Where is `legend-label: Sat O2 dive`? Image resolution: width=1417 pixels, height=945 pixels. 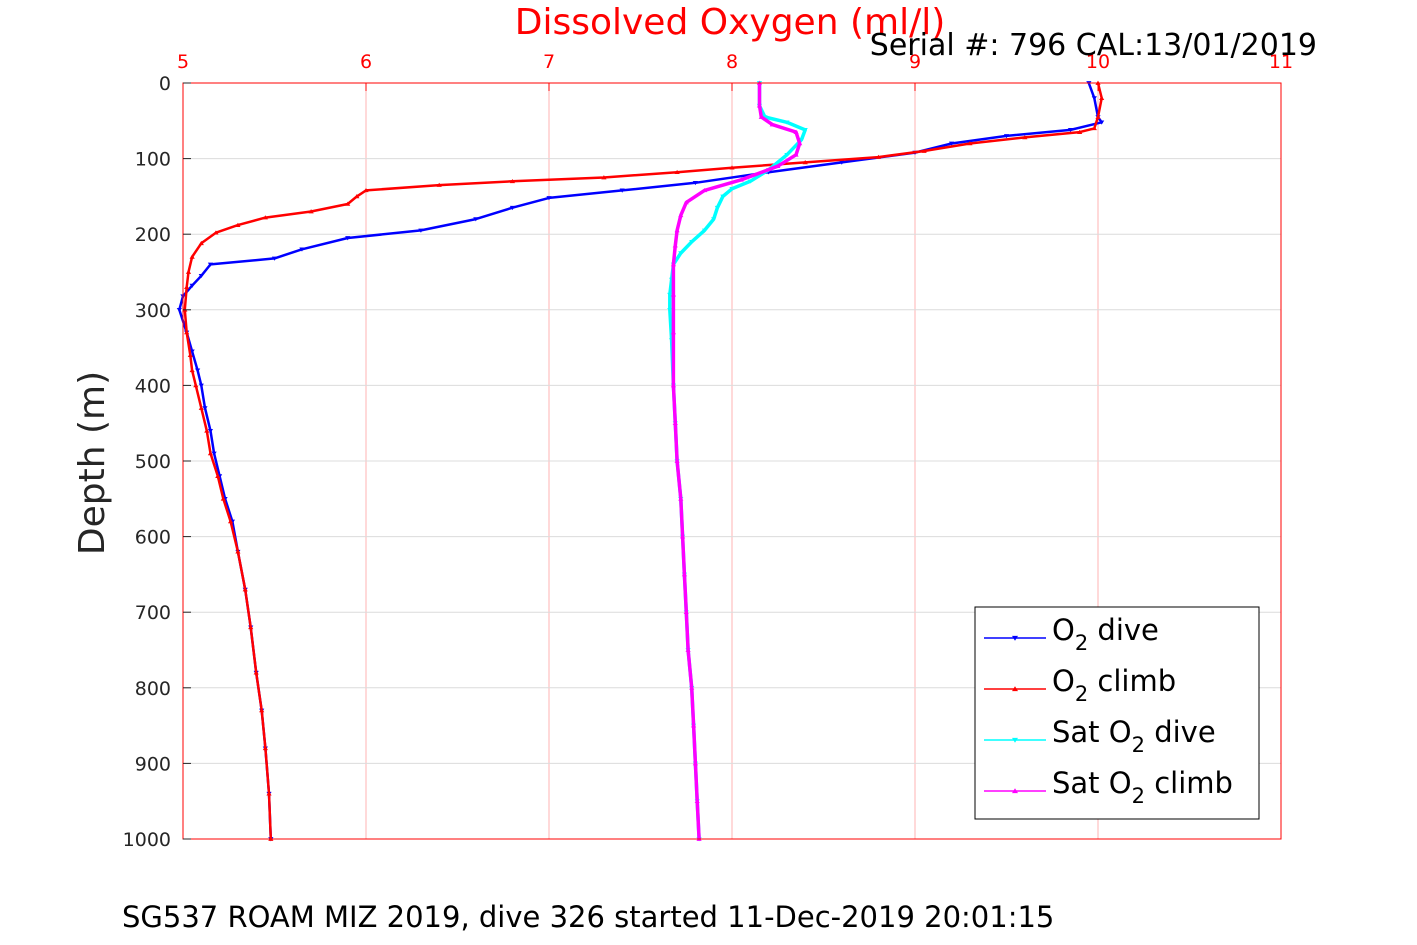 legend-label: Sat O2 dive is located at coordinates (1134, 736).